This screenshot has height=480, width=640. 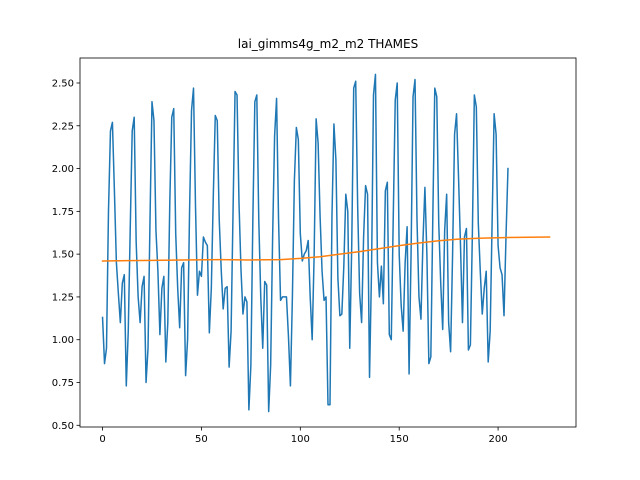 What do you see at coordinates (63, 297) in the screenshot?
I see `y-tick-label: 1.25` at bounding box center [63, 297].